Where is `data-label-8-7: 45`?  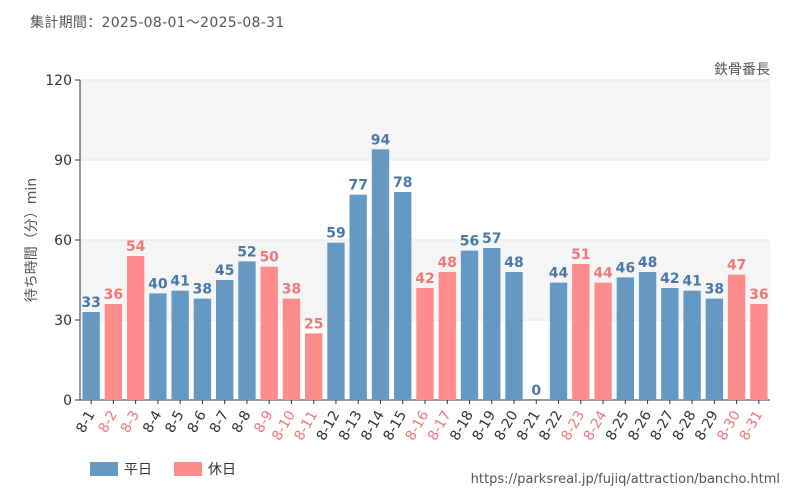
data-label-8-7: 45 is located at coordinates (224, 271).